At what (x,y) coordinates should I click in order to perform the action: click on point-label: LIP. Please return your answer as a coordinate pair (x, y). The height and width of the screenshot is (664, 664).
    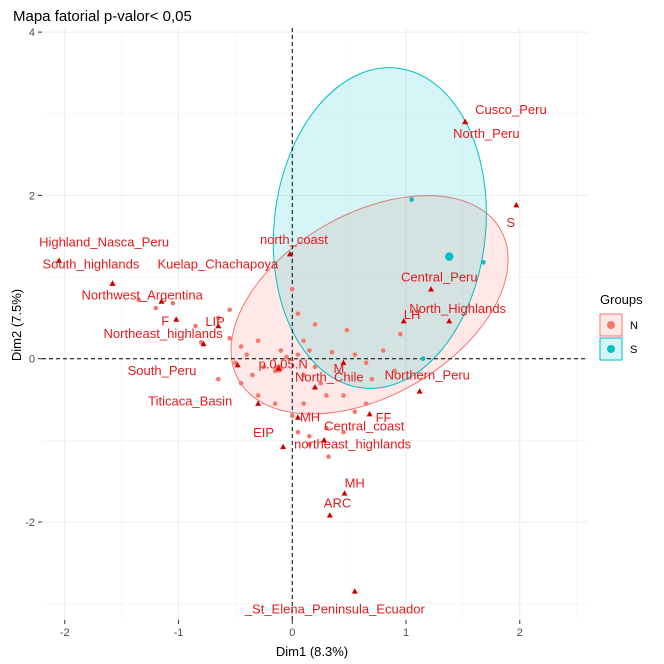
    Looking at the image, I should click on (215, 321).